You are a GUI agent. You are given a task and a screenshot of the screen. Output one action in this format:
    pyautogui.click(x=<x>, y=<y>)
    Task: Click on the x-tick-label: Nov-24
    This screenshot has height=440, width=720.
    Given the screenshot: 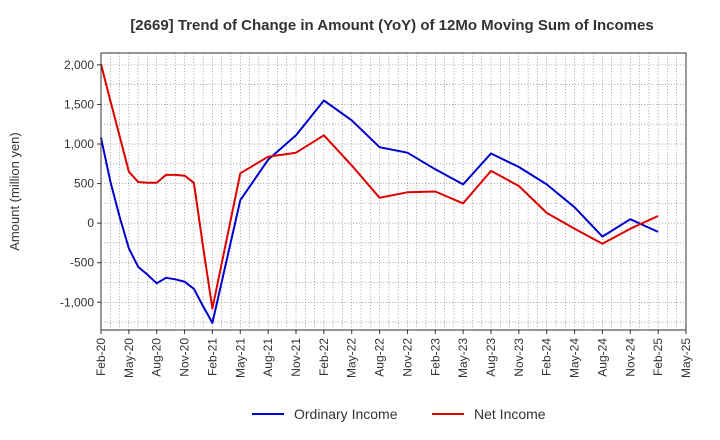 What is the action you would take?
    pyautogui.click(x=630, y=357)
    